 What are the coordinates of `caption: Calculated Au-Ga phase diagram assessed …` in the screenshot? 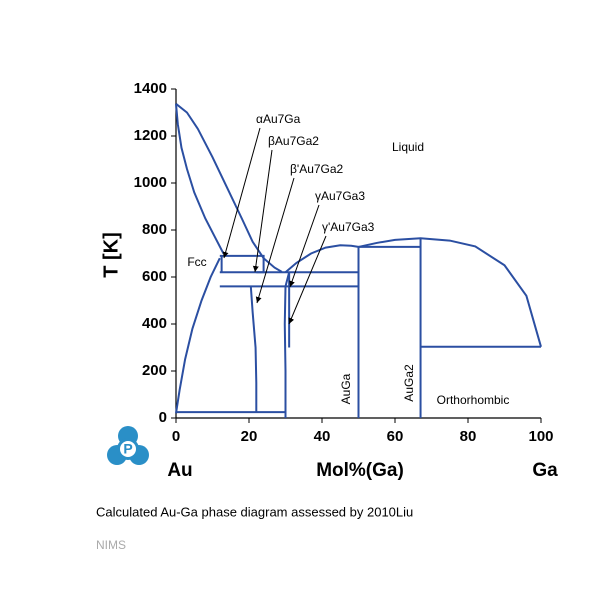 It's located at (254, 511).